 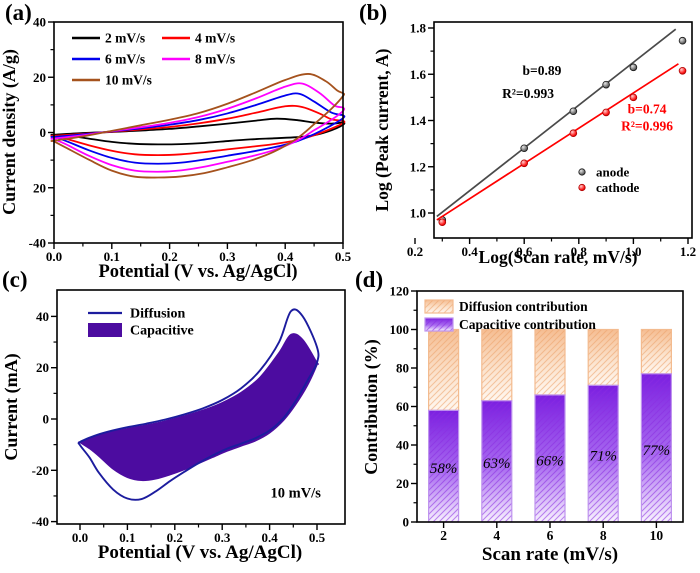 What do you see at coordinates (603, 457) in the screenshot?
I see `bar-percentage-label: 71%` at bounding box center [603, 457].